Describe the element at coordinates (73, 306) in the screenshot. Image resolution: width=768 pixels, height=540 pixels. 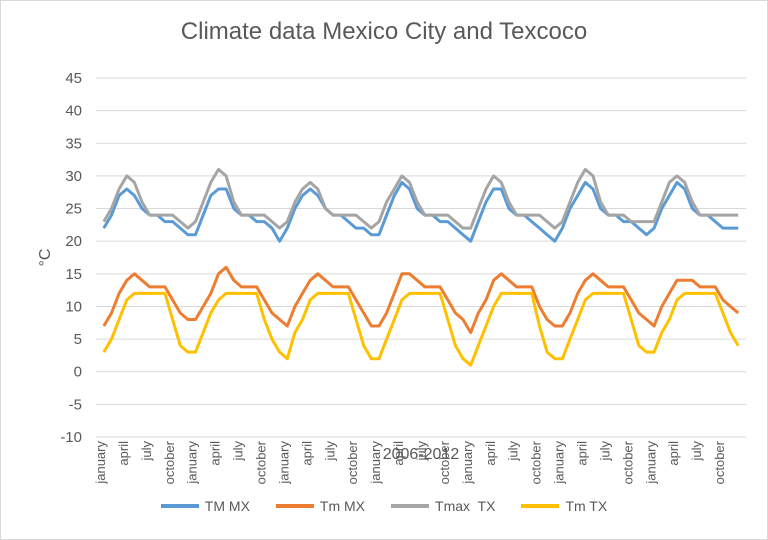
I see `y-tick-label: 10` at that location.